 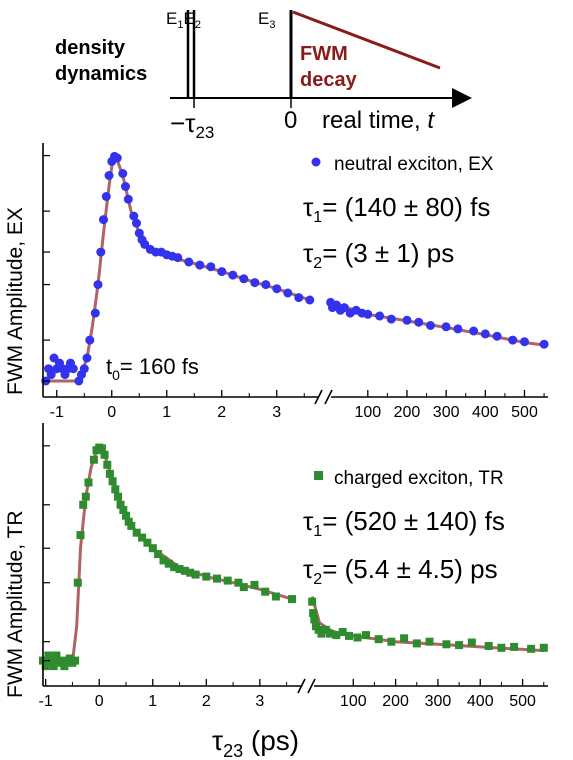 What do you see at coordinates (329, 80) in the screenshot?
I see `fwm-label-line2: decay` at bounding box center [329, 80].